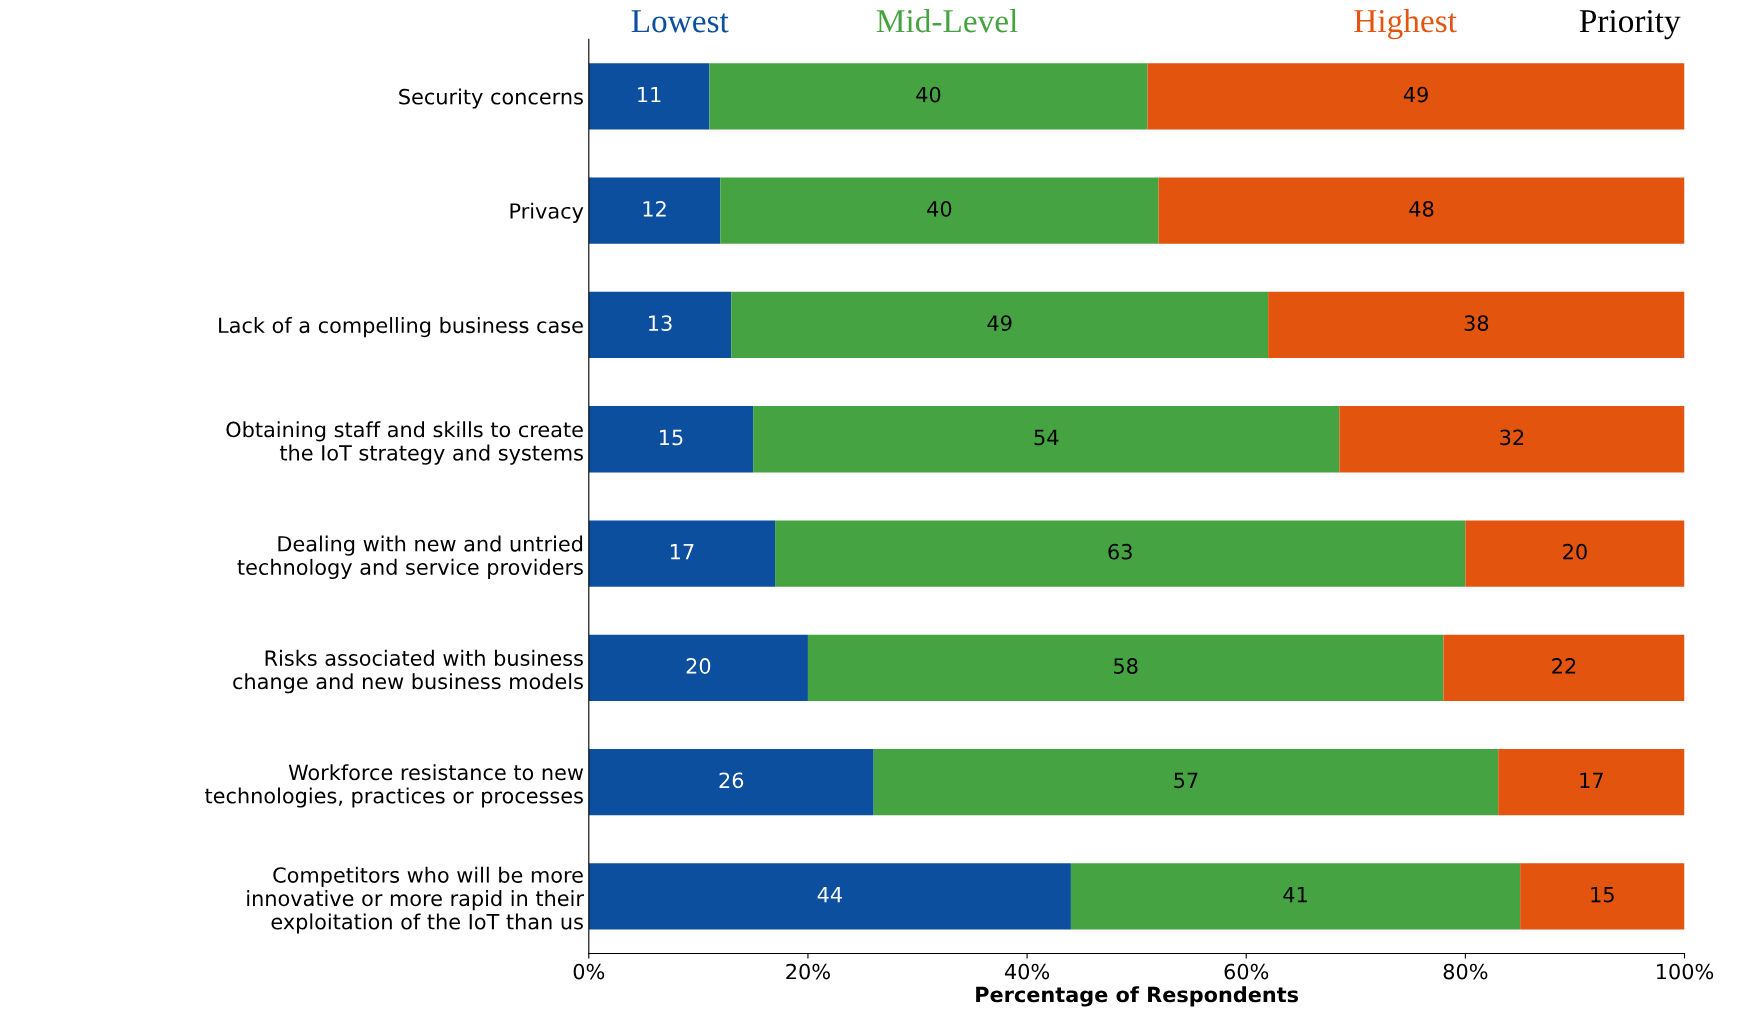 The width and height of the screenshot is (1742, 1032). I want to click on data-label: 22, so click(1564, 666).